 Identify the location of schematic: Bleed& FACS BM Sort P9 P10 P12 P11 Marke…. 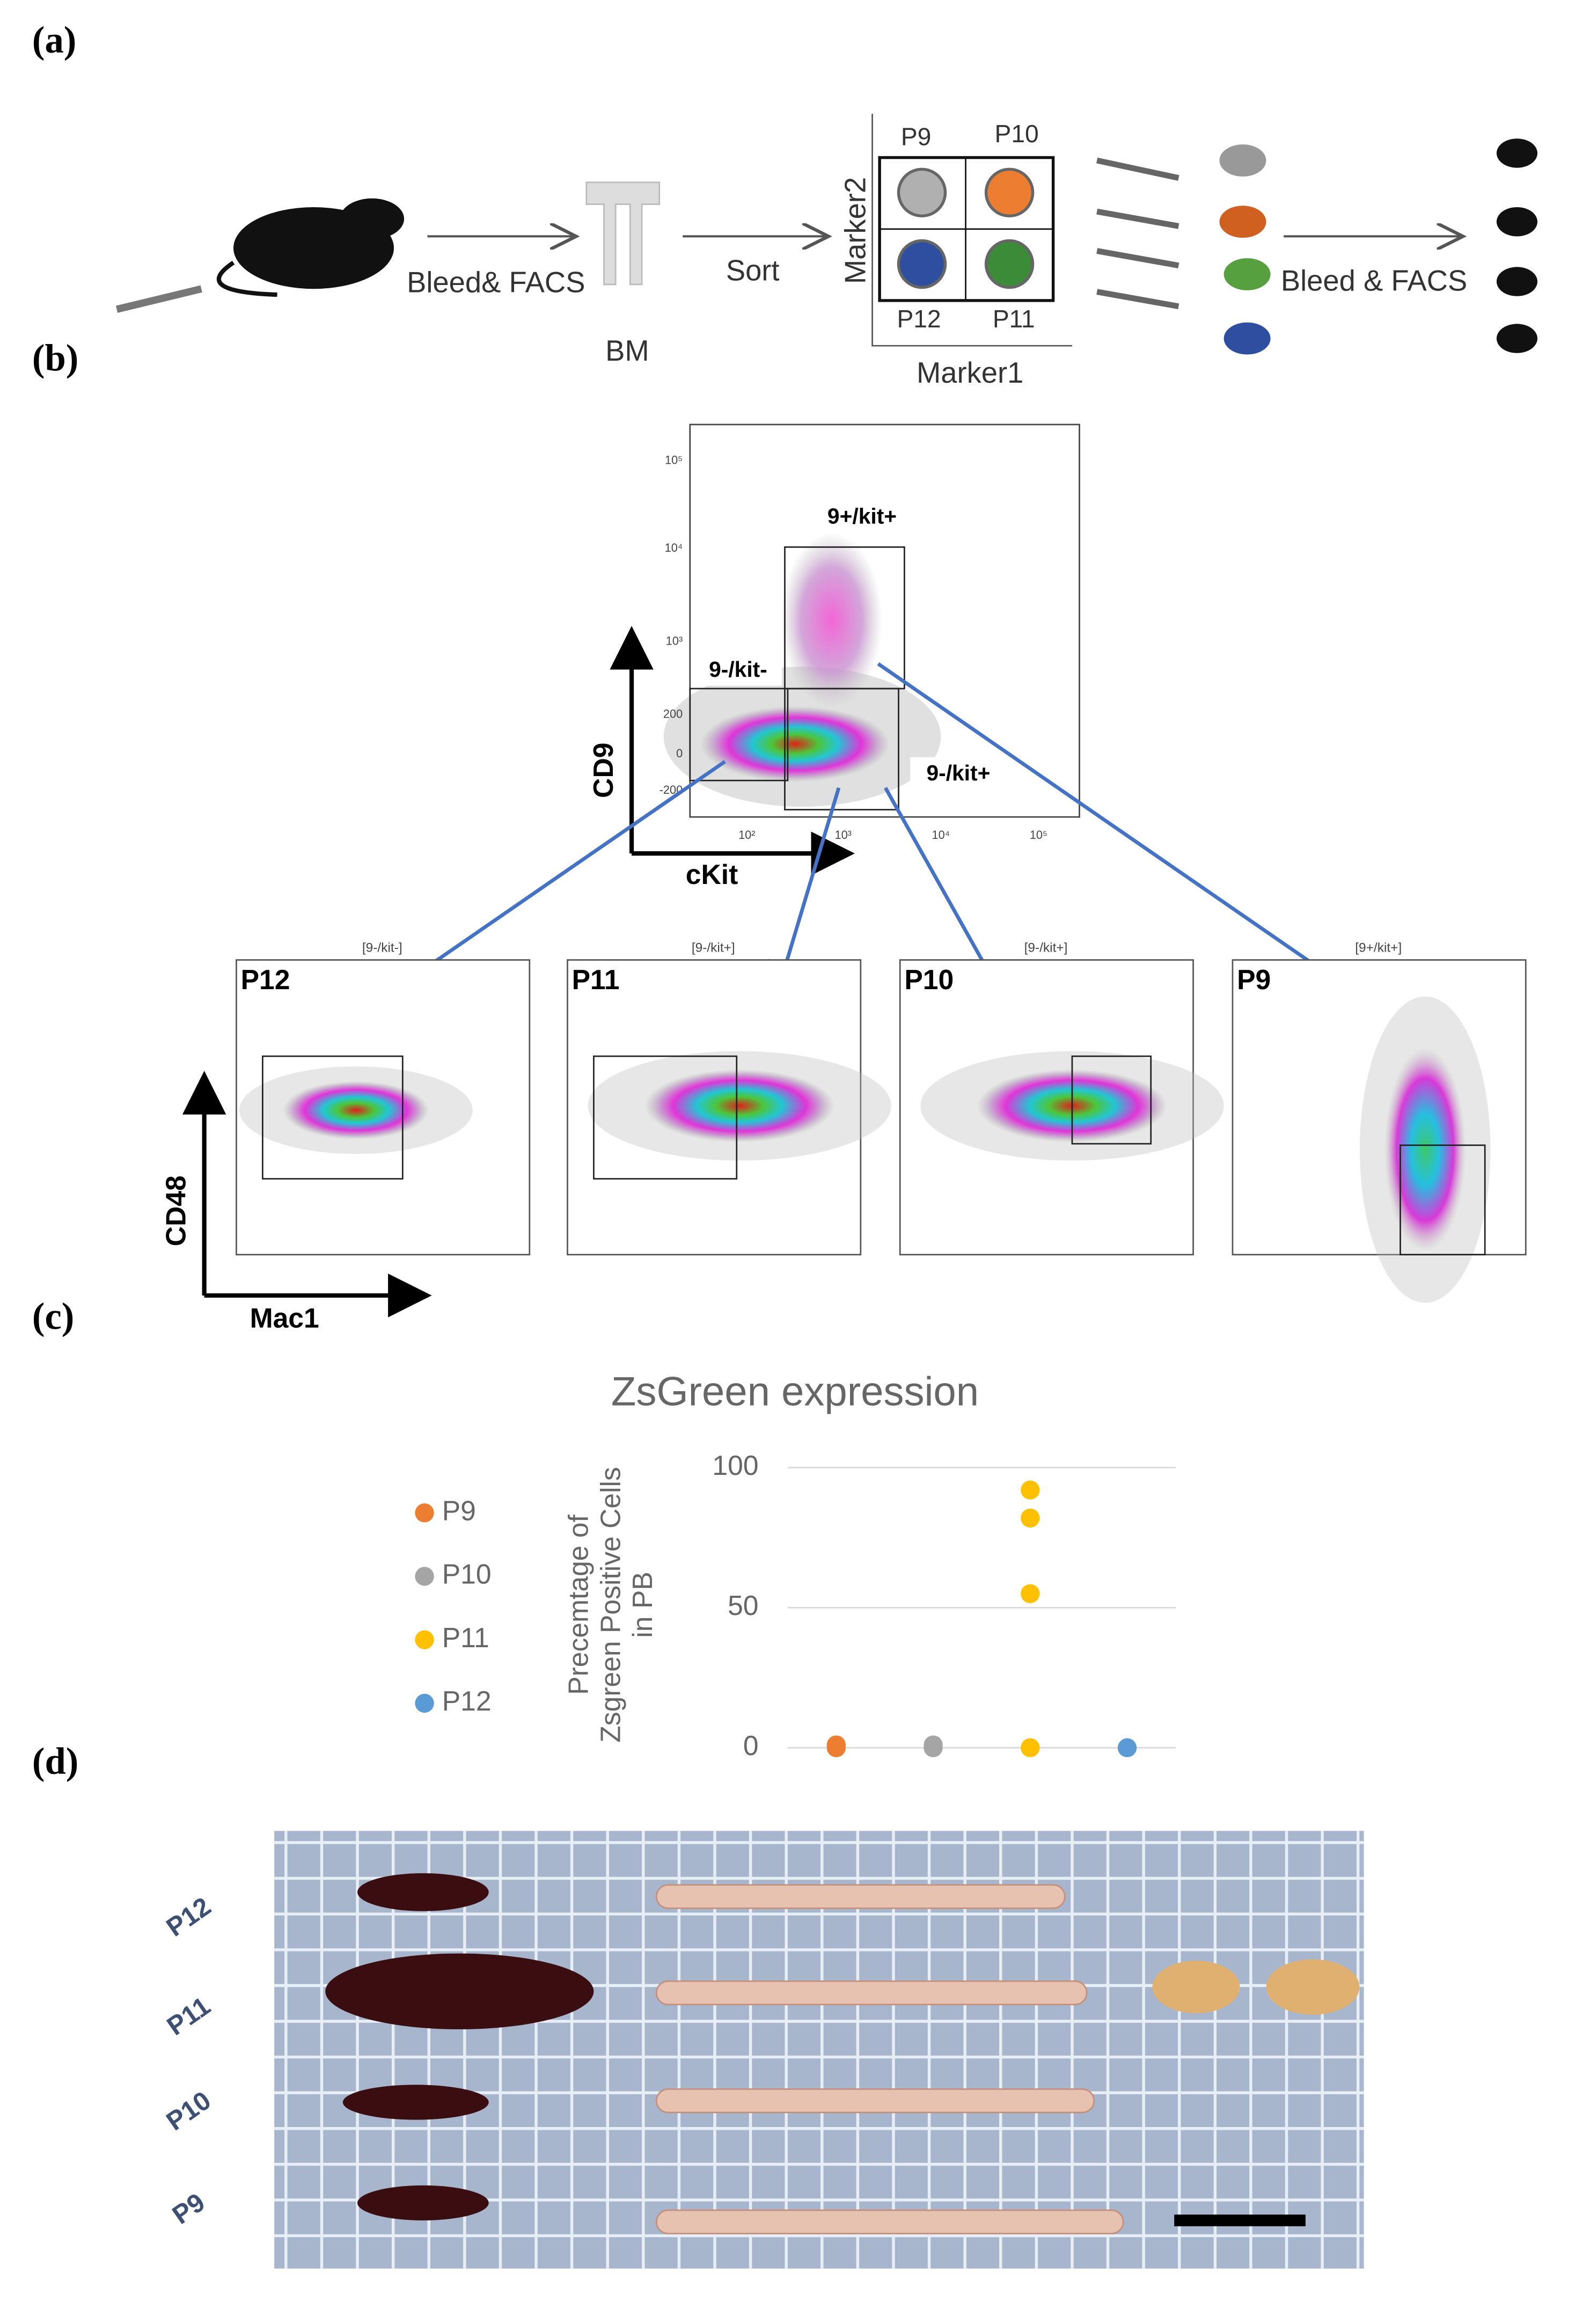
(826, 251).